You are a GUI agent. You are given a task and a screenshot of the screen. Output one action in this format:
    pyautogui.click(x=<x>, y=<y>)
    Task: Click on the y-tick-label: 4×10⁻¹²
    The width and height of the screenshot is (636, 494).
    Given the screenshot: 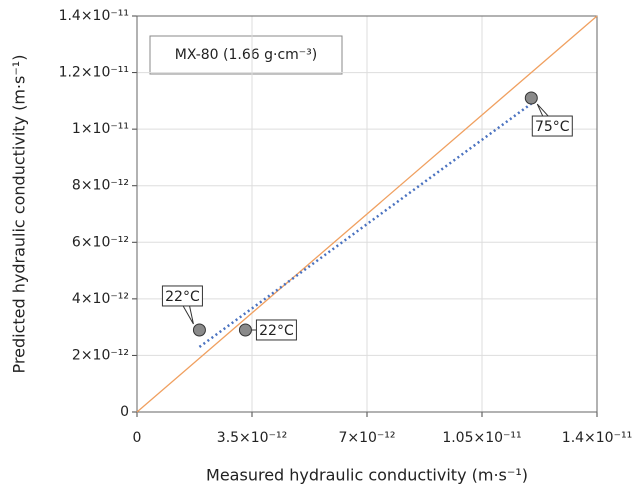 What is the action you would take?
    pyautogui.click(x=100, y=299)
    